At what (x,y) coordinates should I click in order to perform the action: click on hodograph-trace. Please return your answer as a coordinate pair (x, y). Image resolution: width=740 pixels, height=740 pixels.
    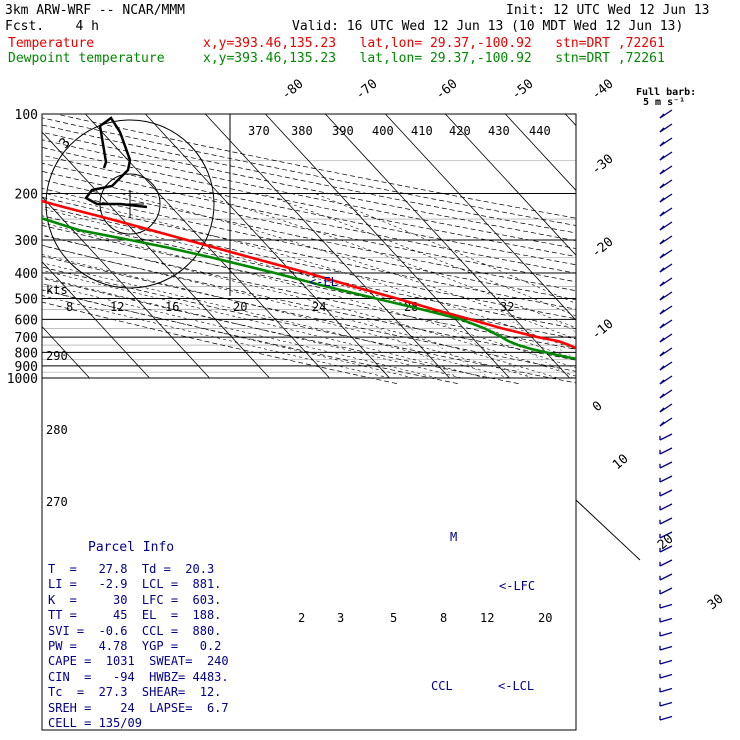
    Looking at the image, I should click on (116, 162).